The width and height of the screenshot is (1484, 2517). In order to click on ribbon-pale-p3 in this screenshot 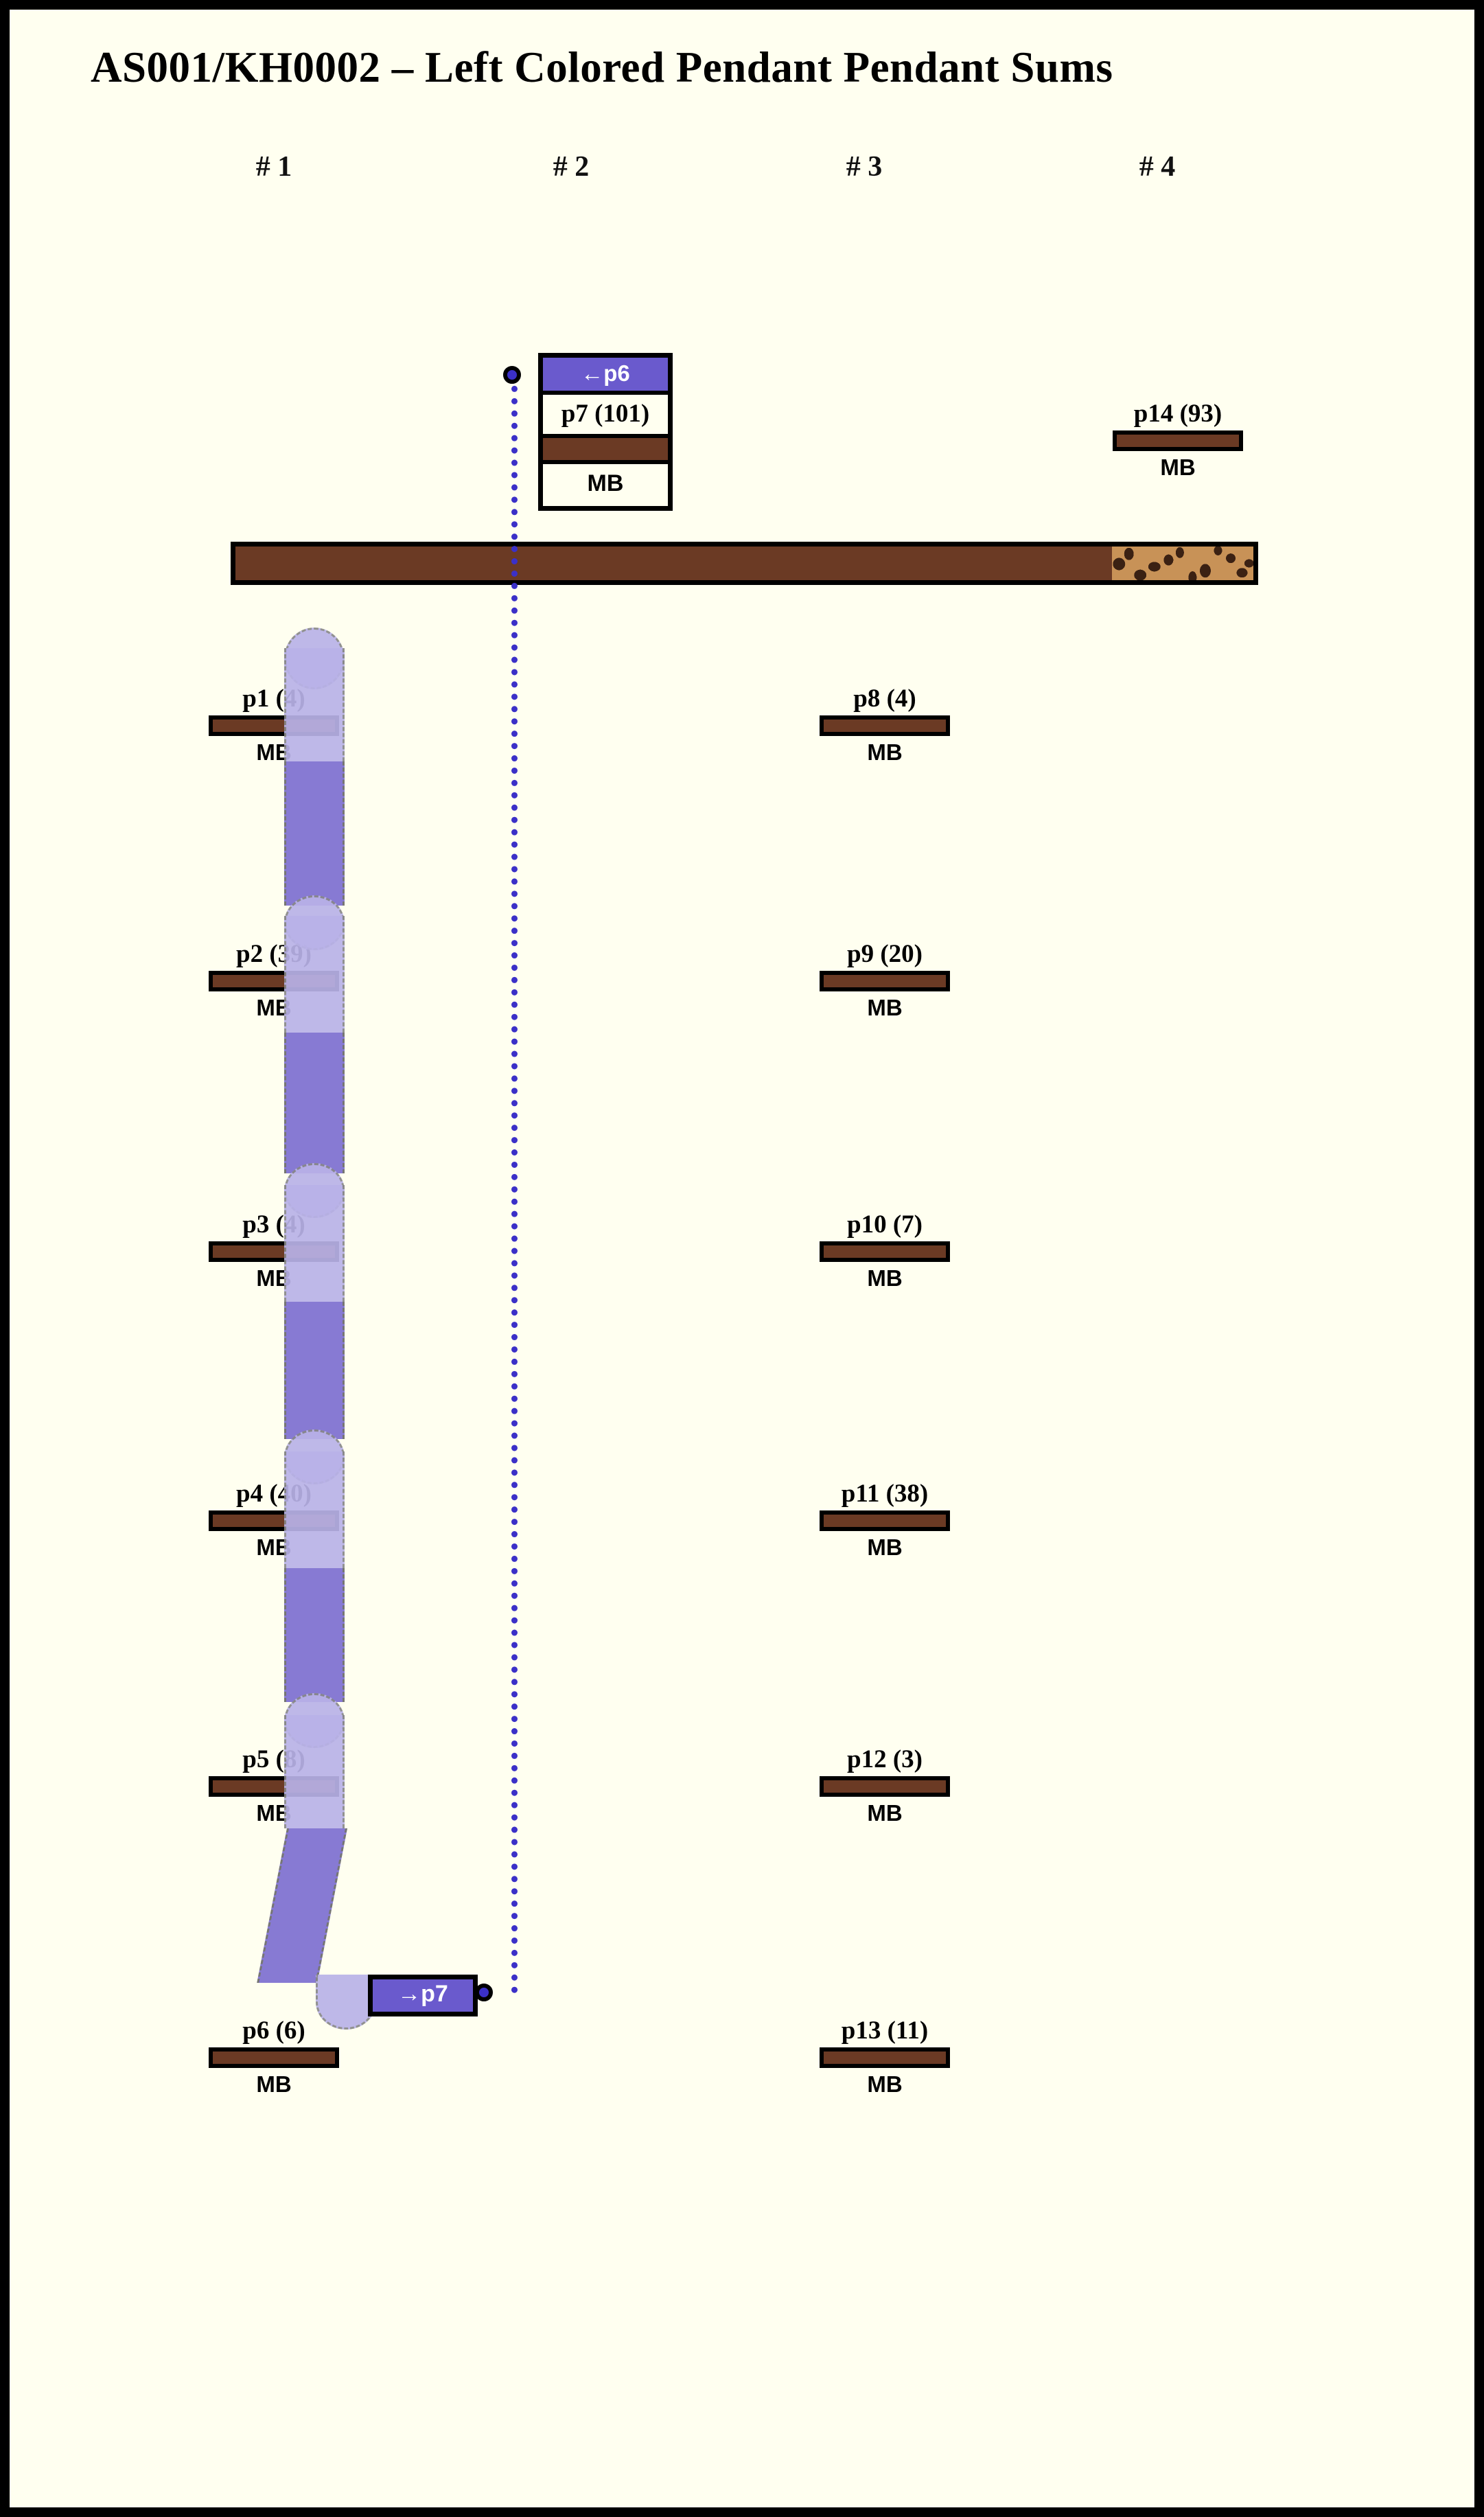, I will do `click(314, 1243)`.